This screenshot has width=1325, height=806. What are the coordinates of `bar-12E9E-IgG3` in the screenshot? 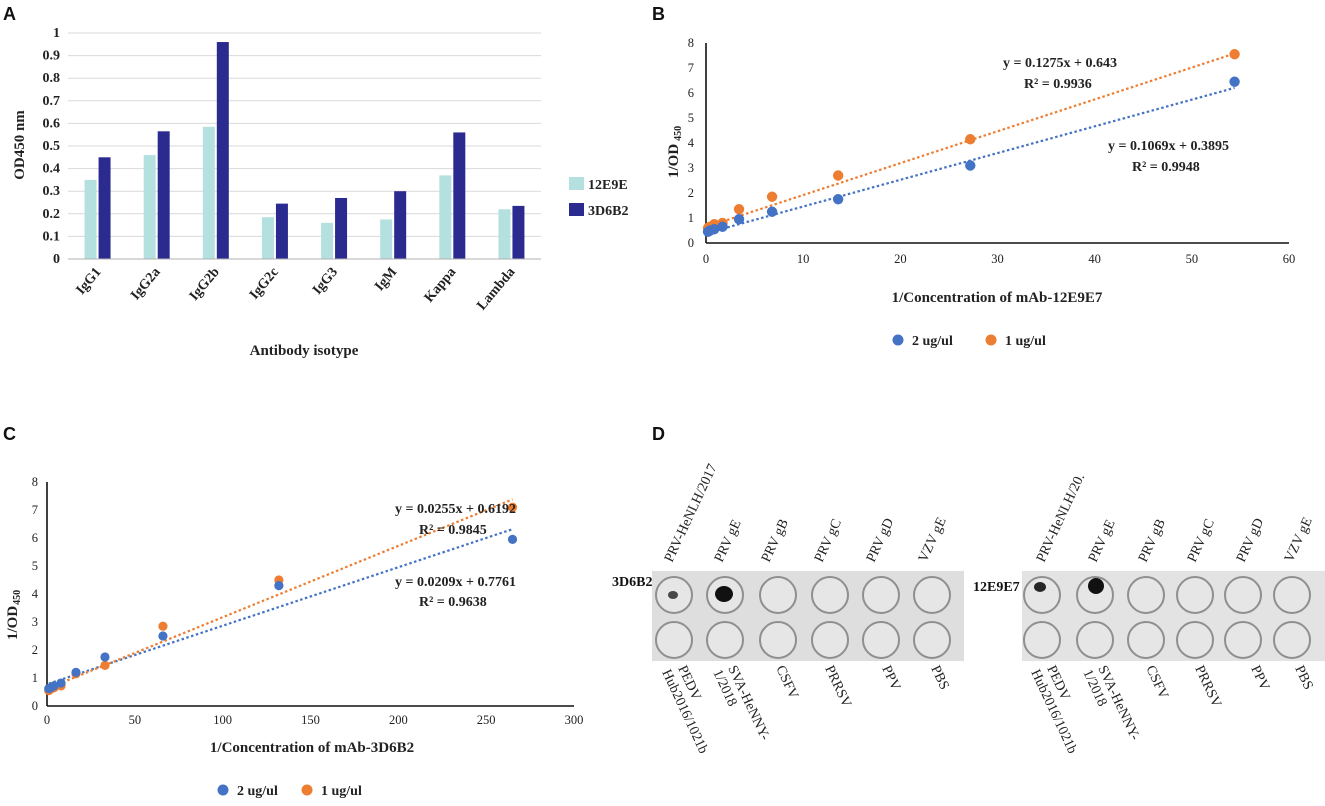 It's located at (327, 240).